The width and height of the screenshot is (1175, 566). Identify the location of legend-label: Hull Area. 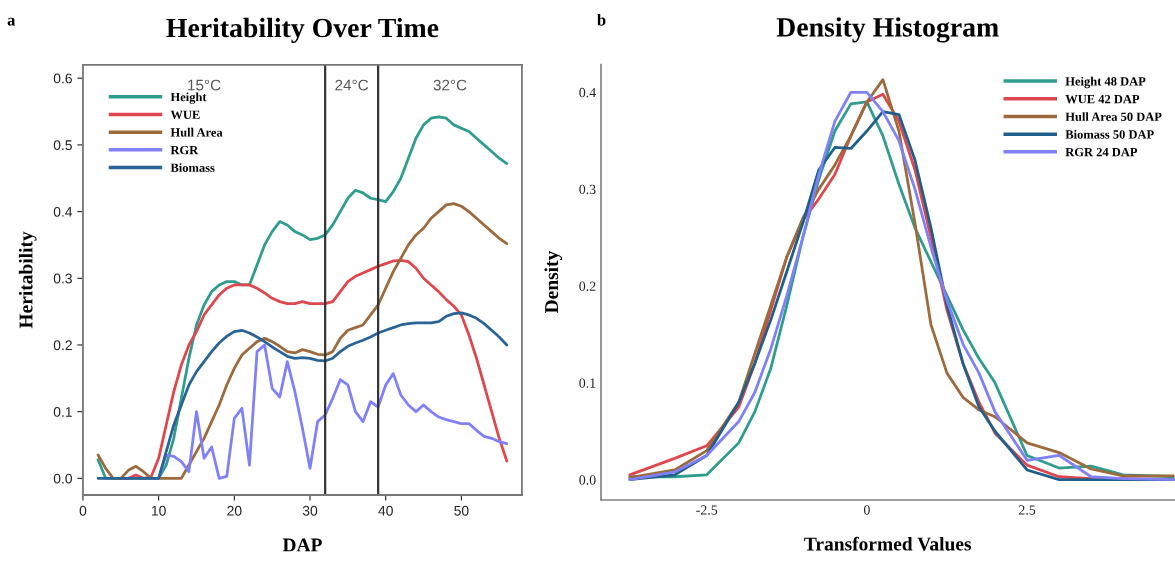
(196, 132).